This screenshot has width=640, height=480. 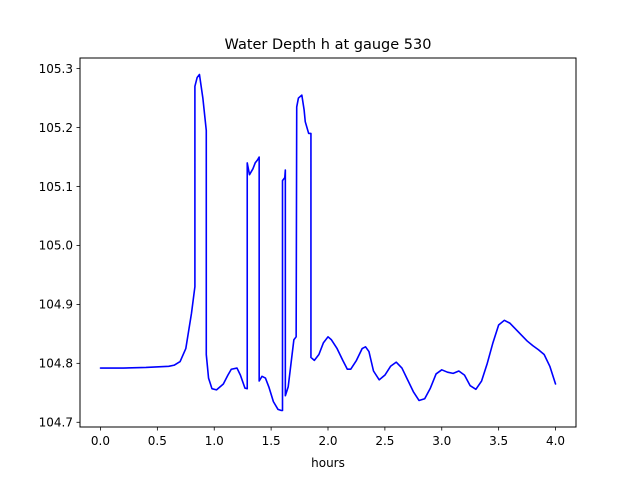 I want to click on x-tick-label: 1.0, so click(x=214, y=441).